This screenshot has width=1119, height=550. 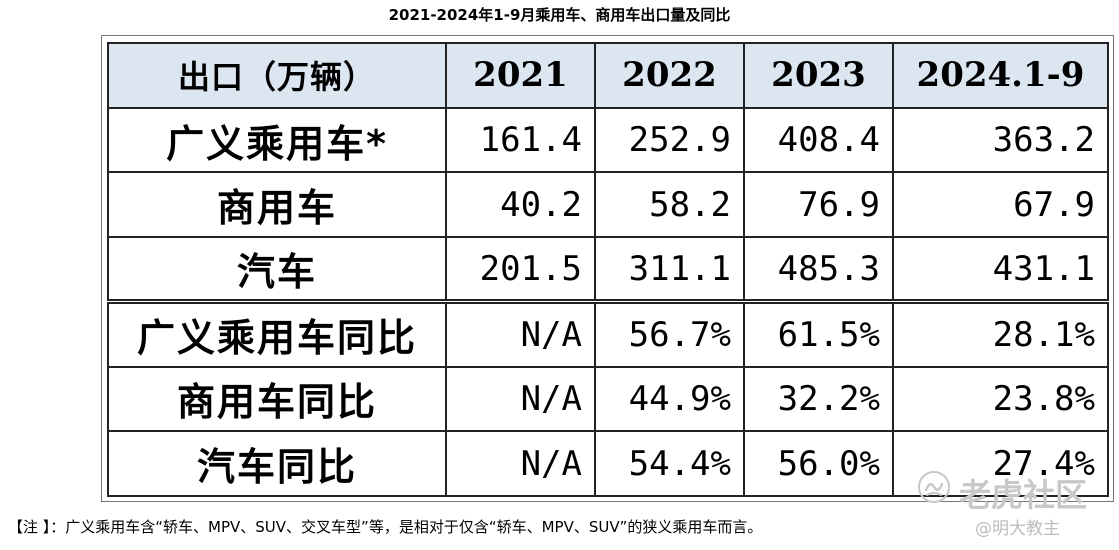 I want to click on table-header-row: 出口（万辆） 2021 2022 2023 2024.1-9, so click(x=608, y=75).